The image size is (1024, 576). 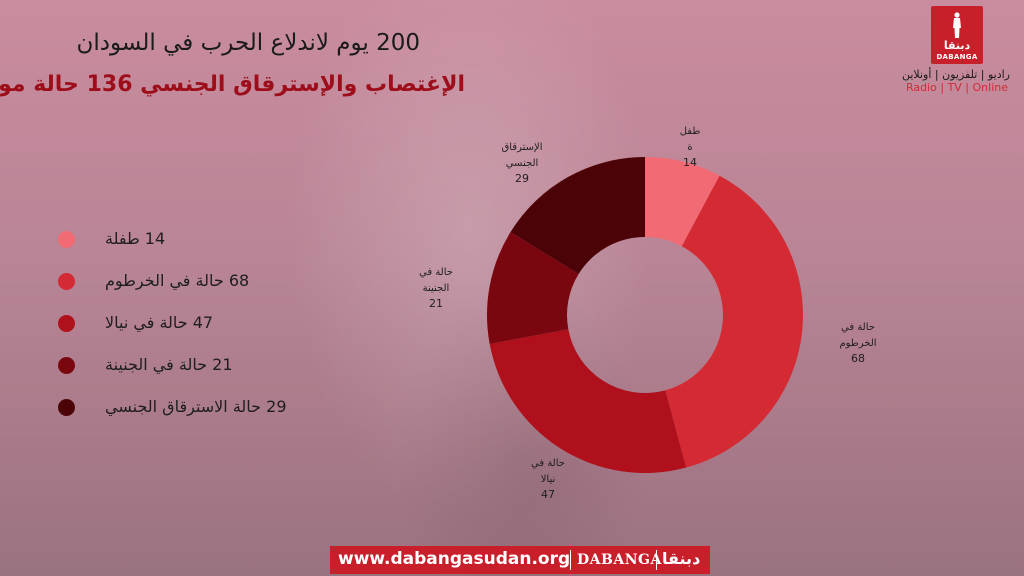 What do you see at coordinates (169, 364) in the screenshot?
I see `legend-label: 21 حالة في الجنينة` at bounding box center [169, 364].